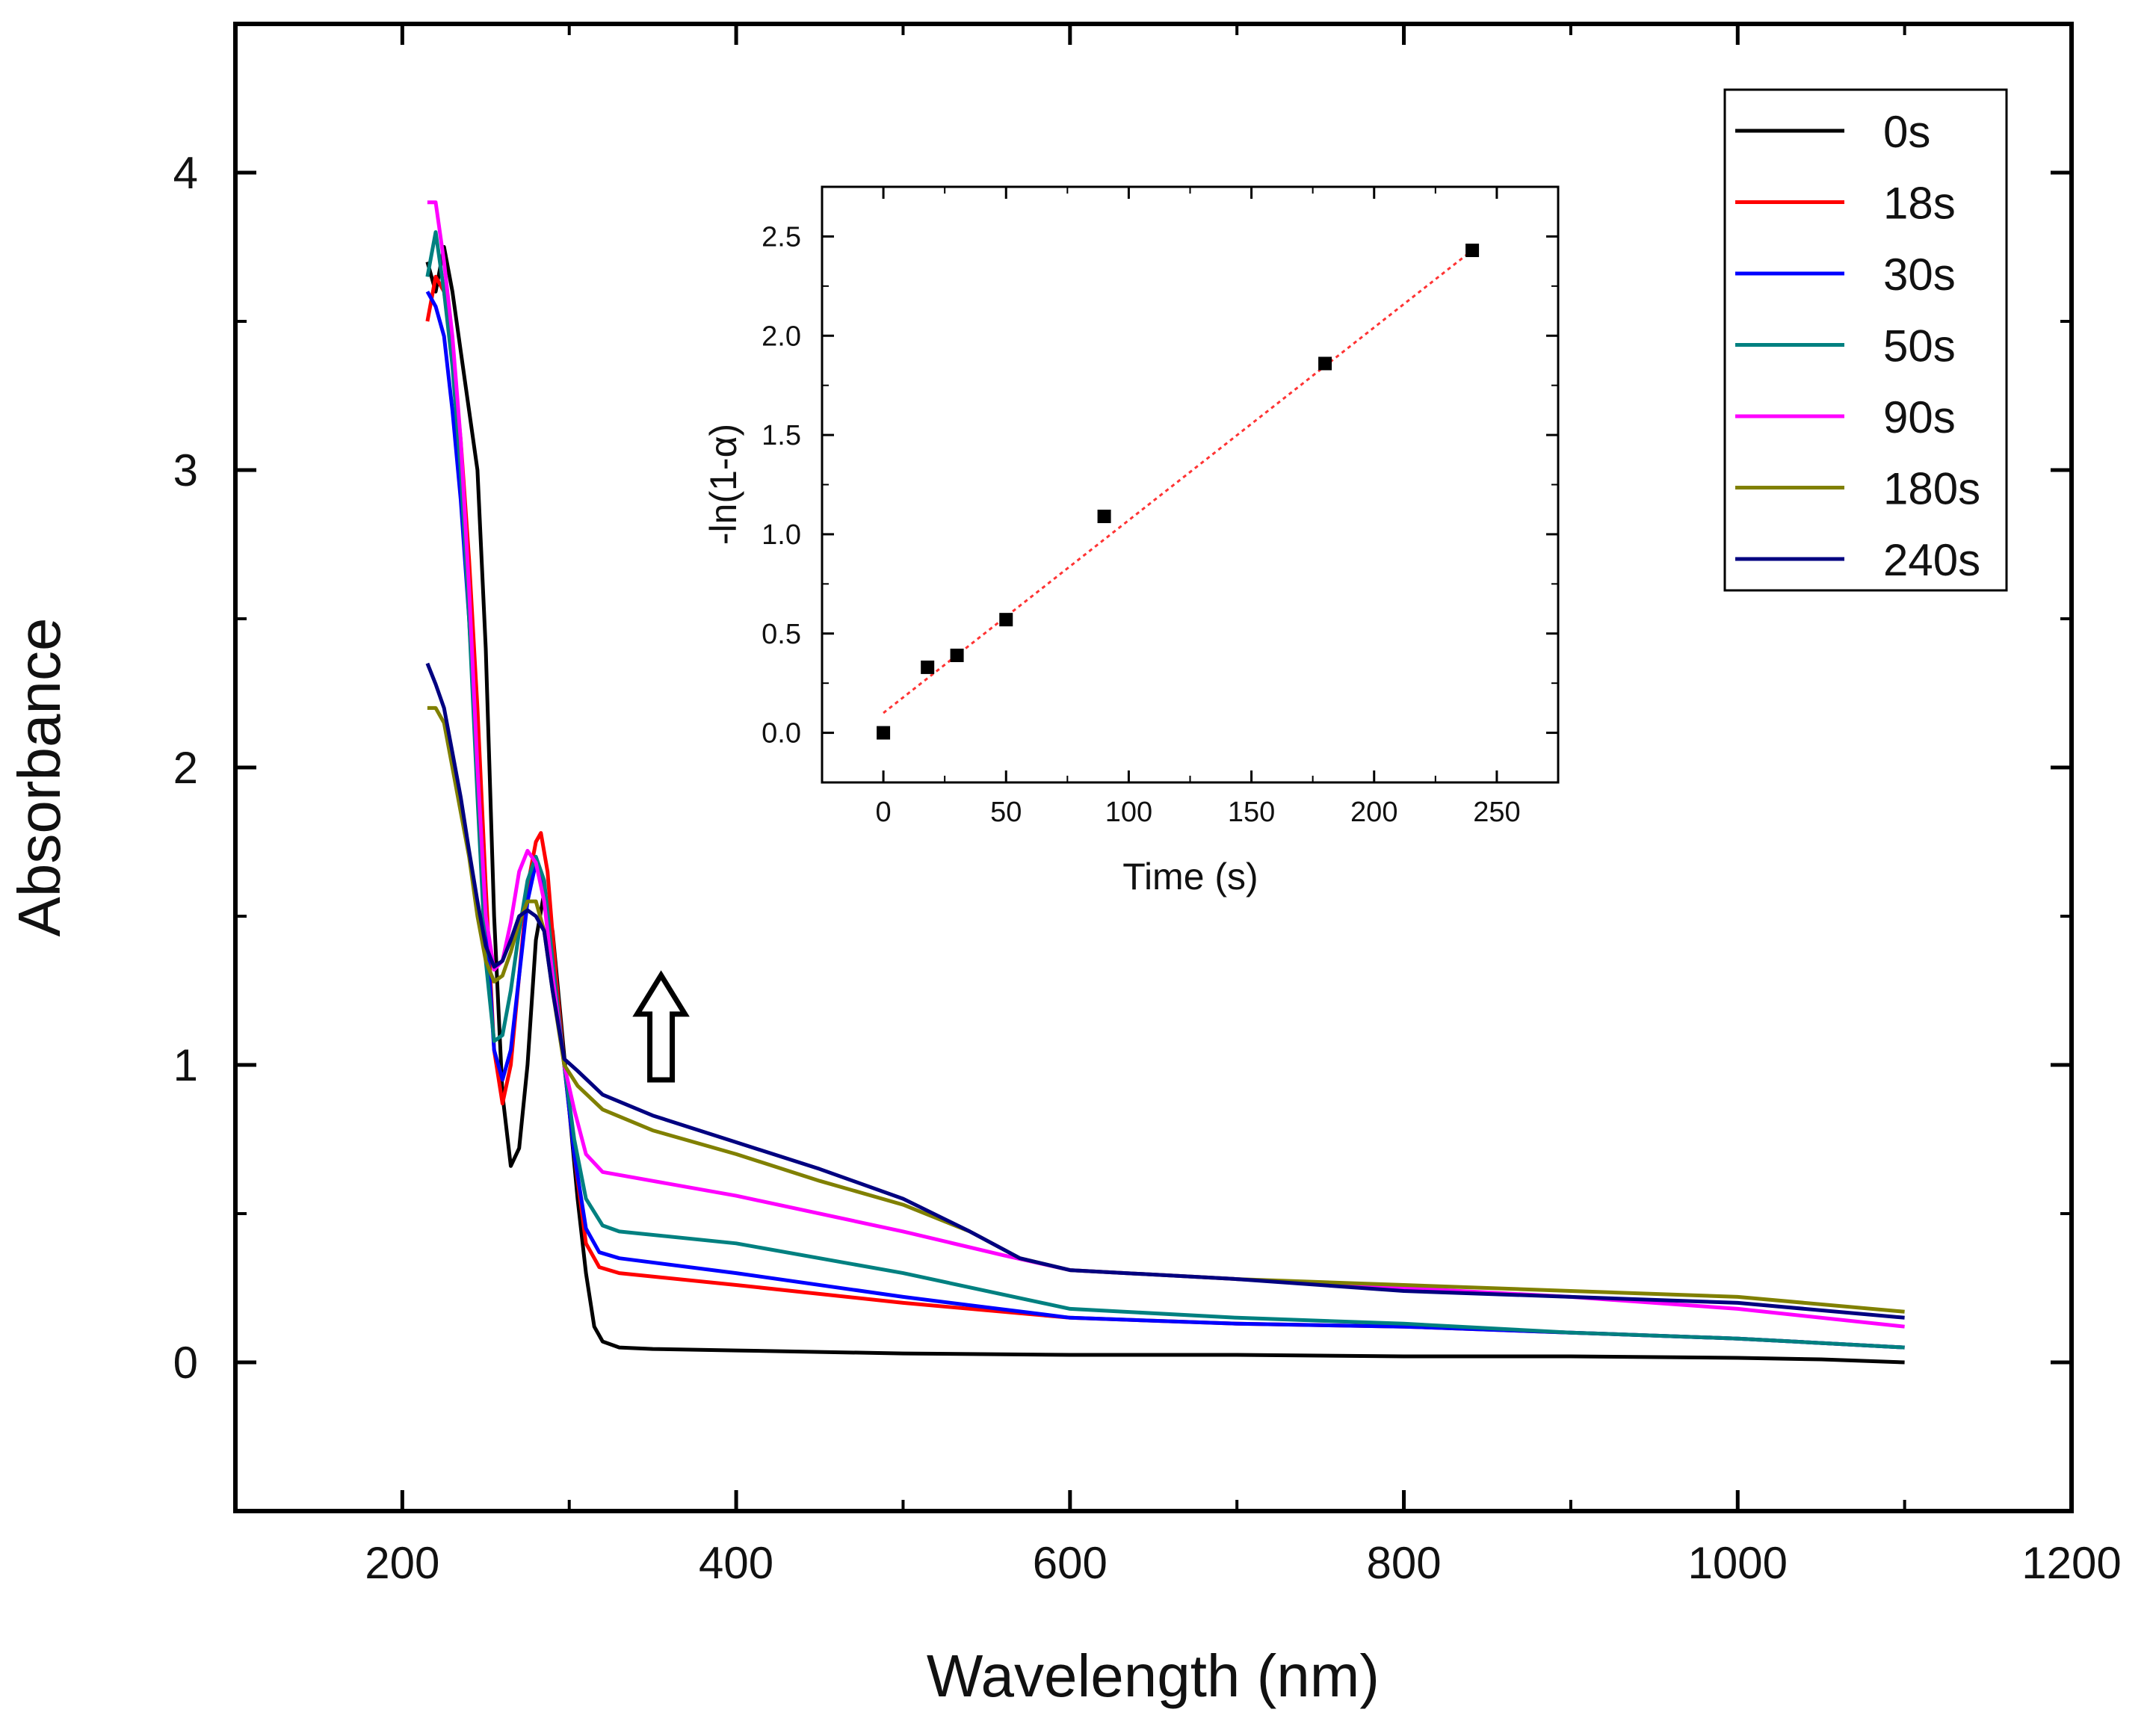 The width and height of the screenshot is (2153, 1736). I want to click on main-y-tick-label: 1, so click(186, 1065).